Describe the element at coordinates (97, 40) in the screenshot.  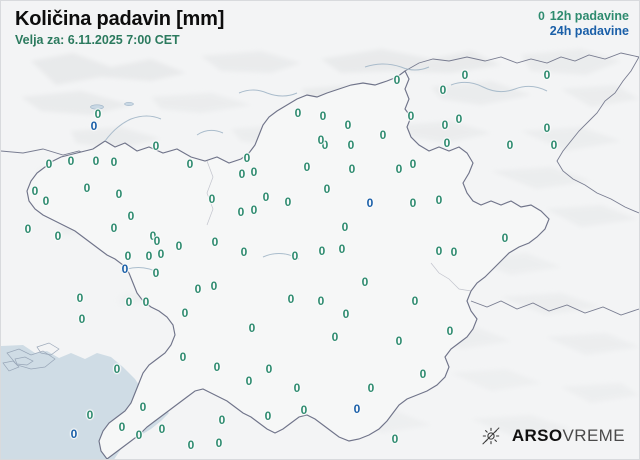
I see `valid-time-subtitle: Velja za: 6.11.2025 7:00 CET` at that location.